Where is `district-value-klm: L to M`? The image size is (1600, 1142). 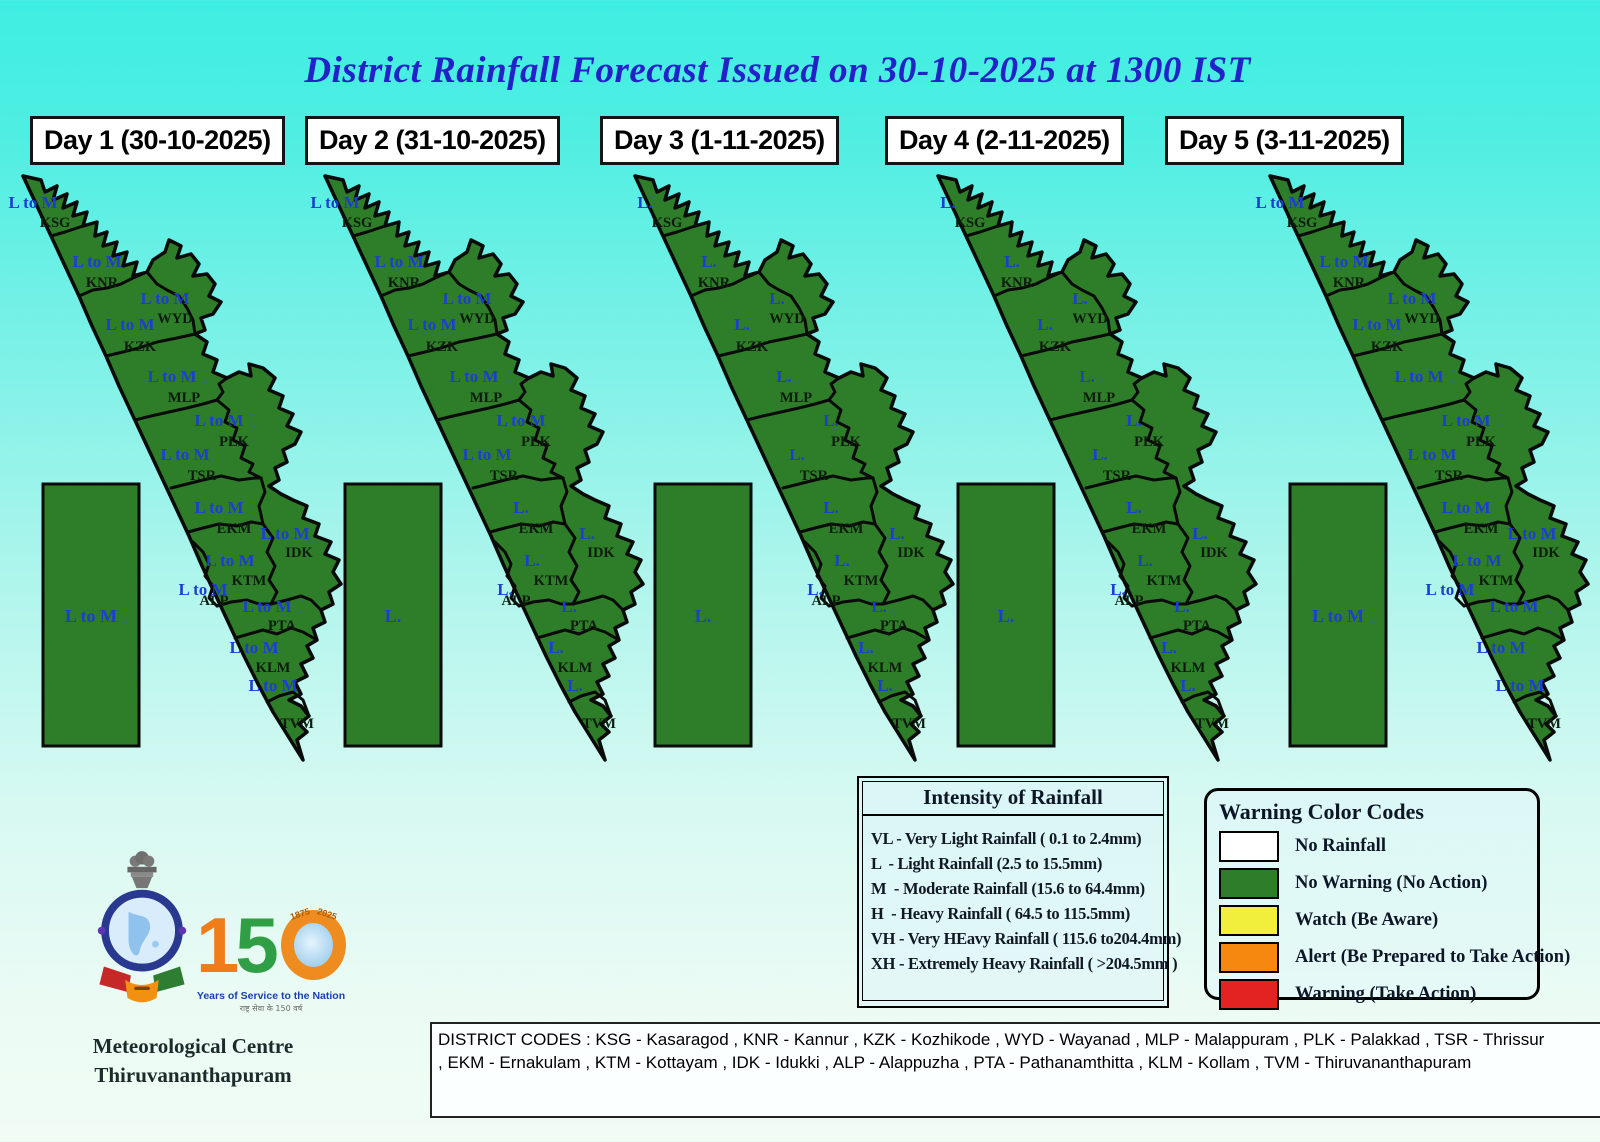
district-value-klm: L to M is located at coordinates (253, 647).